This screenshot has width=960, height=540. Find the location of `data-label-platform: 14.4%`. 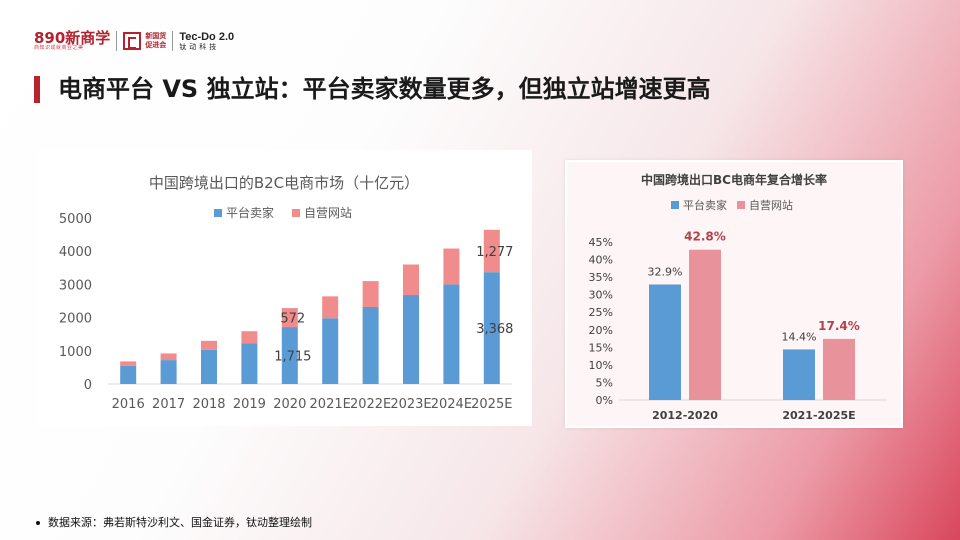

data-label-platform: 14.4% is located at coordinates (799, 336).